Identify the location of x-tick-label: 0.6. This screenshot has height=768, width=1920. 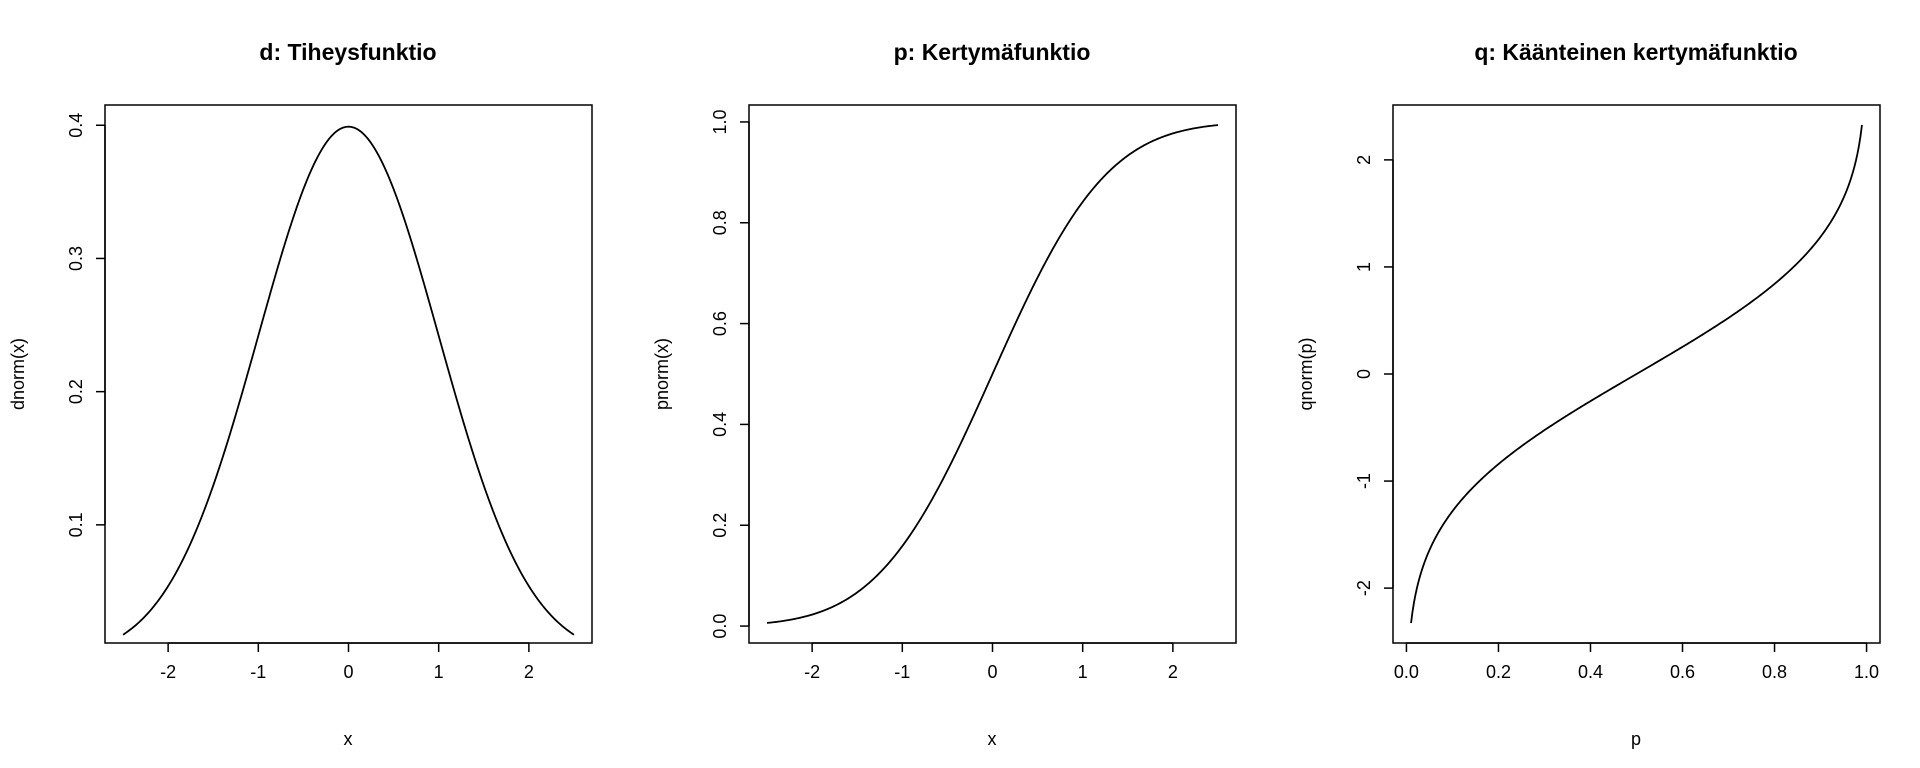
(1682, 672).